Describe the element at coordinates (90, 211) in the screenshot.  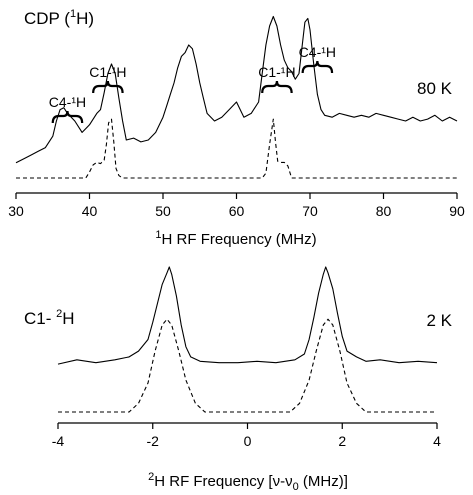
I see `x-tick-label: 40` at that location.